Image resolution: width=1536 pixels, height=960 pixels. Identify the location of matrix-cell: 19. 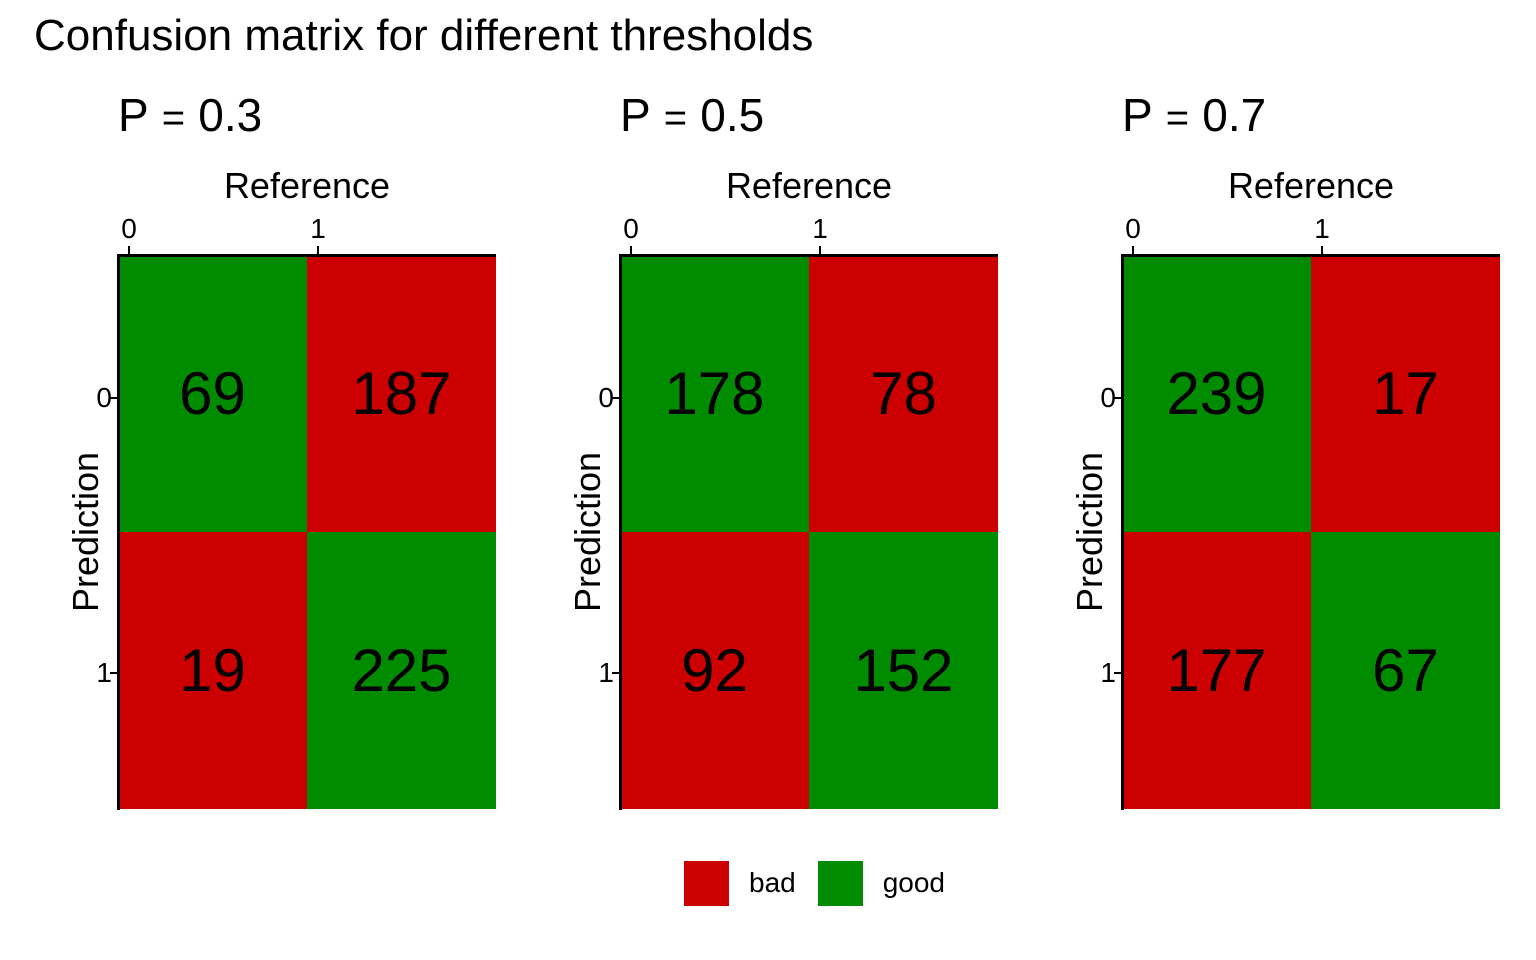
(212, 670).